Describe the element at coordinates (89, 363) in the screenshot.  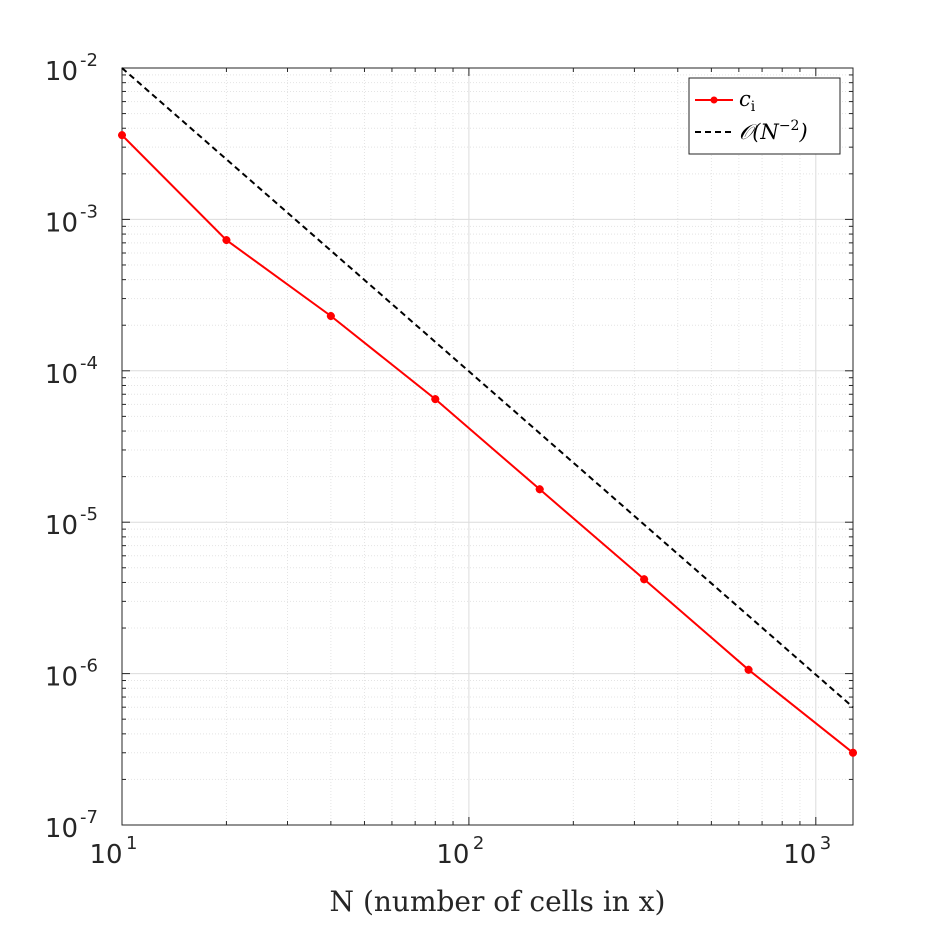
I see `y-tick-exponent: -4` at that location.